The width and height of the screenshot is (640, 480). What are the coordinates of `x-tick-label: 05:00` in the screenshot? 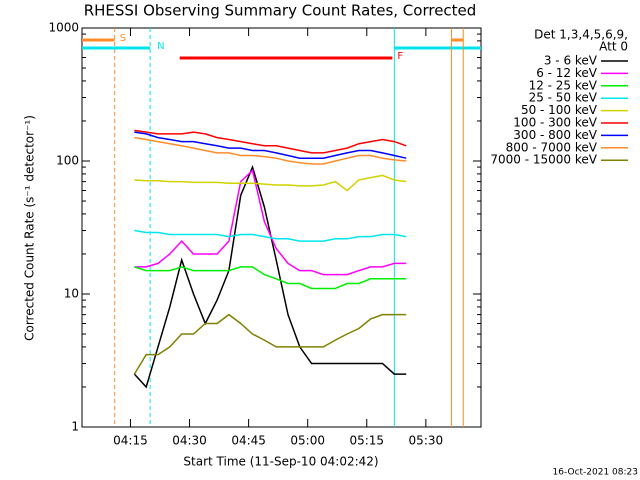 It's located at (307, 441).